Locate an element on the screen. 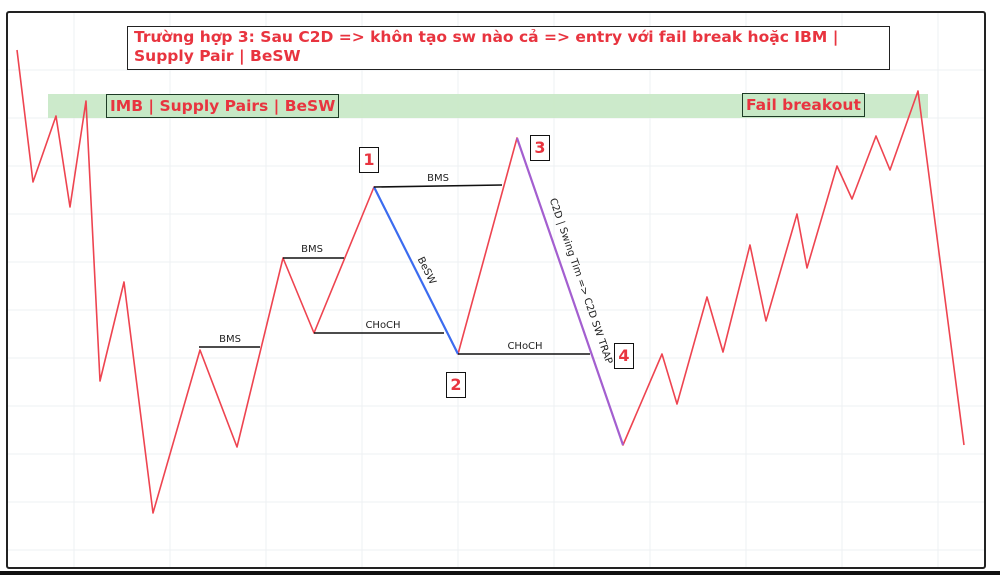 The width and height of the screenshot is (1000, 575). trap-leg is located at coordinates (570, 291).